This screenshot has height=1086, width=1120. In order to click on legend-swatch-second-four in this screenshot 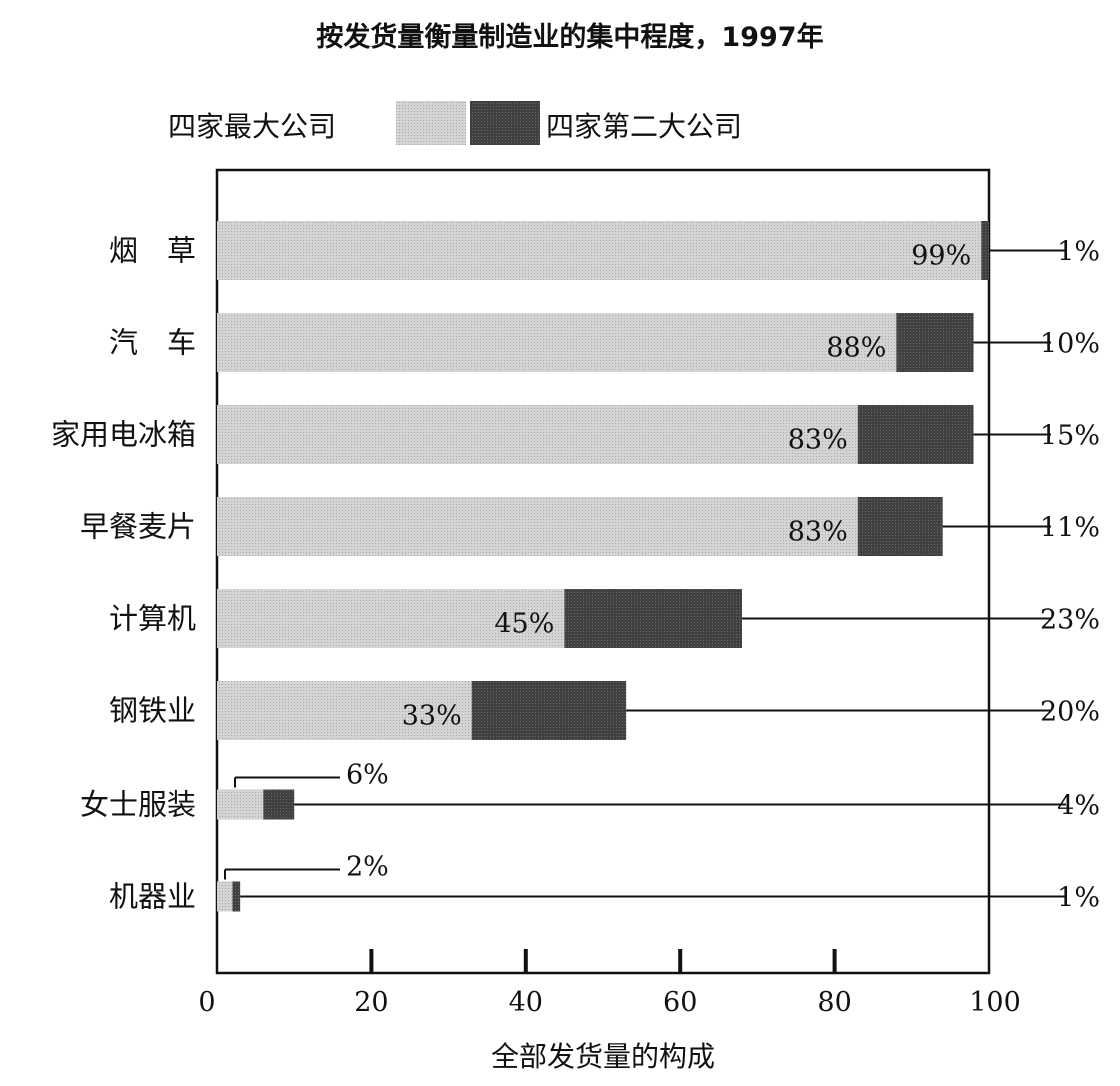, I will do `click(505, 123)`.